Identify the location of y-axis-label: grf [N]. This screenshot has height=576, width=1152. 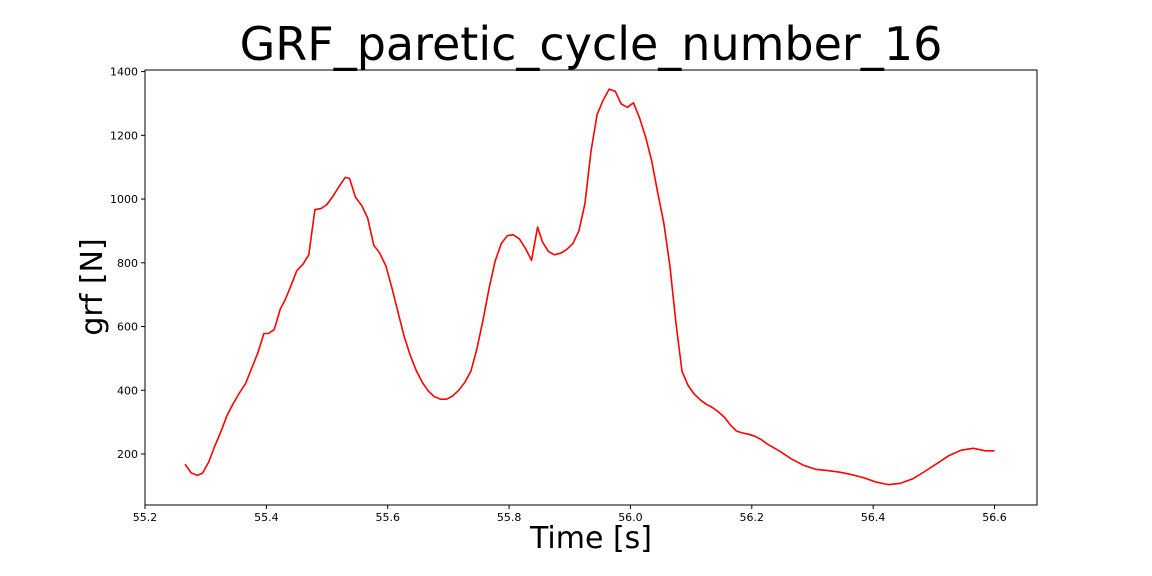
(92, 286).